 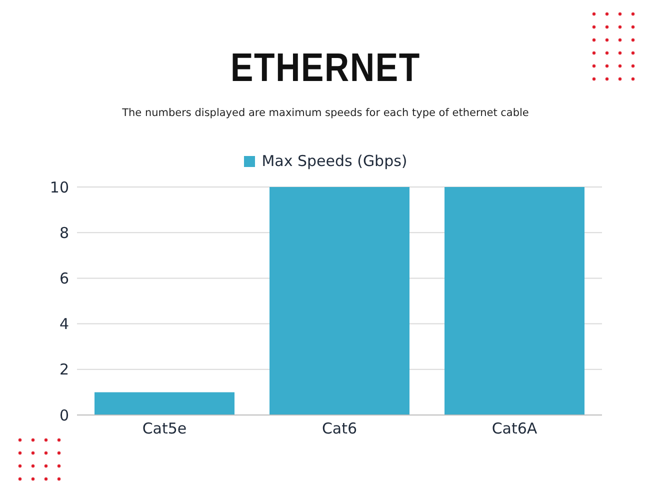 I want to click on y-tick-label: 4, so click(x=64, y=324).